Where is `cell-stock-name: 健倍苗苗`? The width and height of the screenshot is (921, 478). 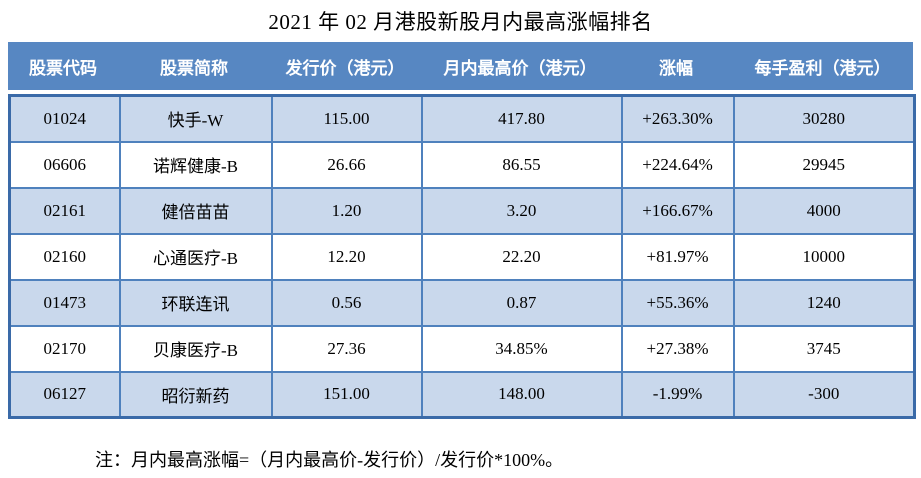 cell-stock-name: 健倍苗苗 is located at coordinates (195, 210).